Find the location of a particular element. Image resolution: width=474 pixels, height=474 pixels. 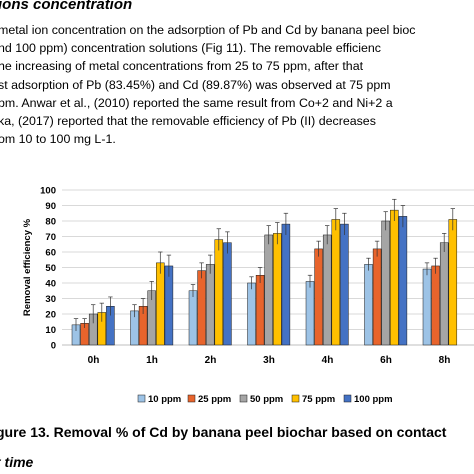

x-category-label: 6h is located at coordinates (386, 360).